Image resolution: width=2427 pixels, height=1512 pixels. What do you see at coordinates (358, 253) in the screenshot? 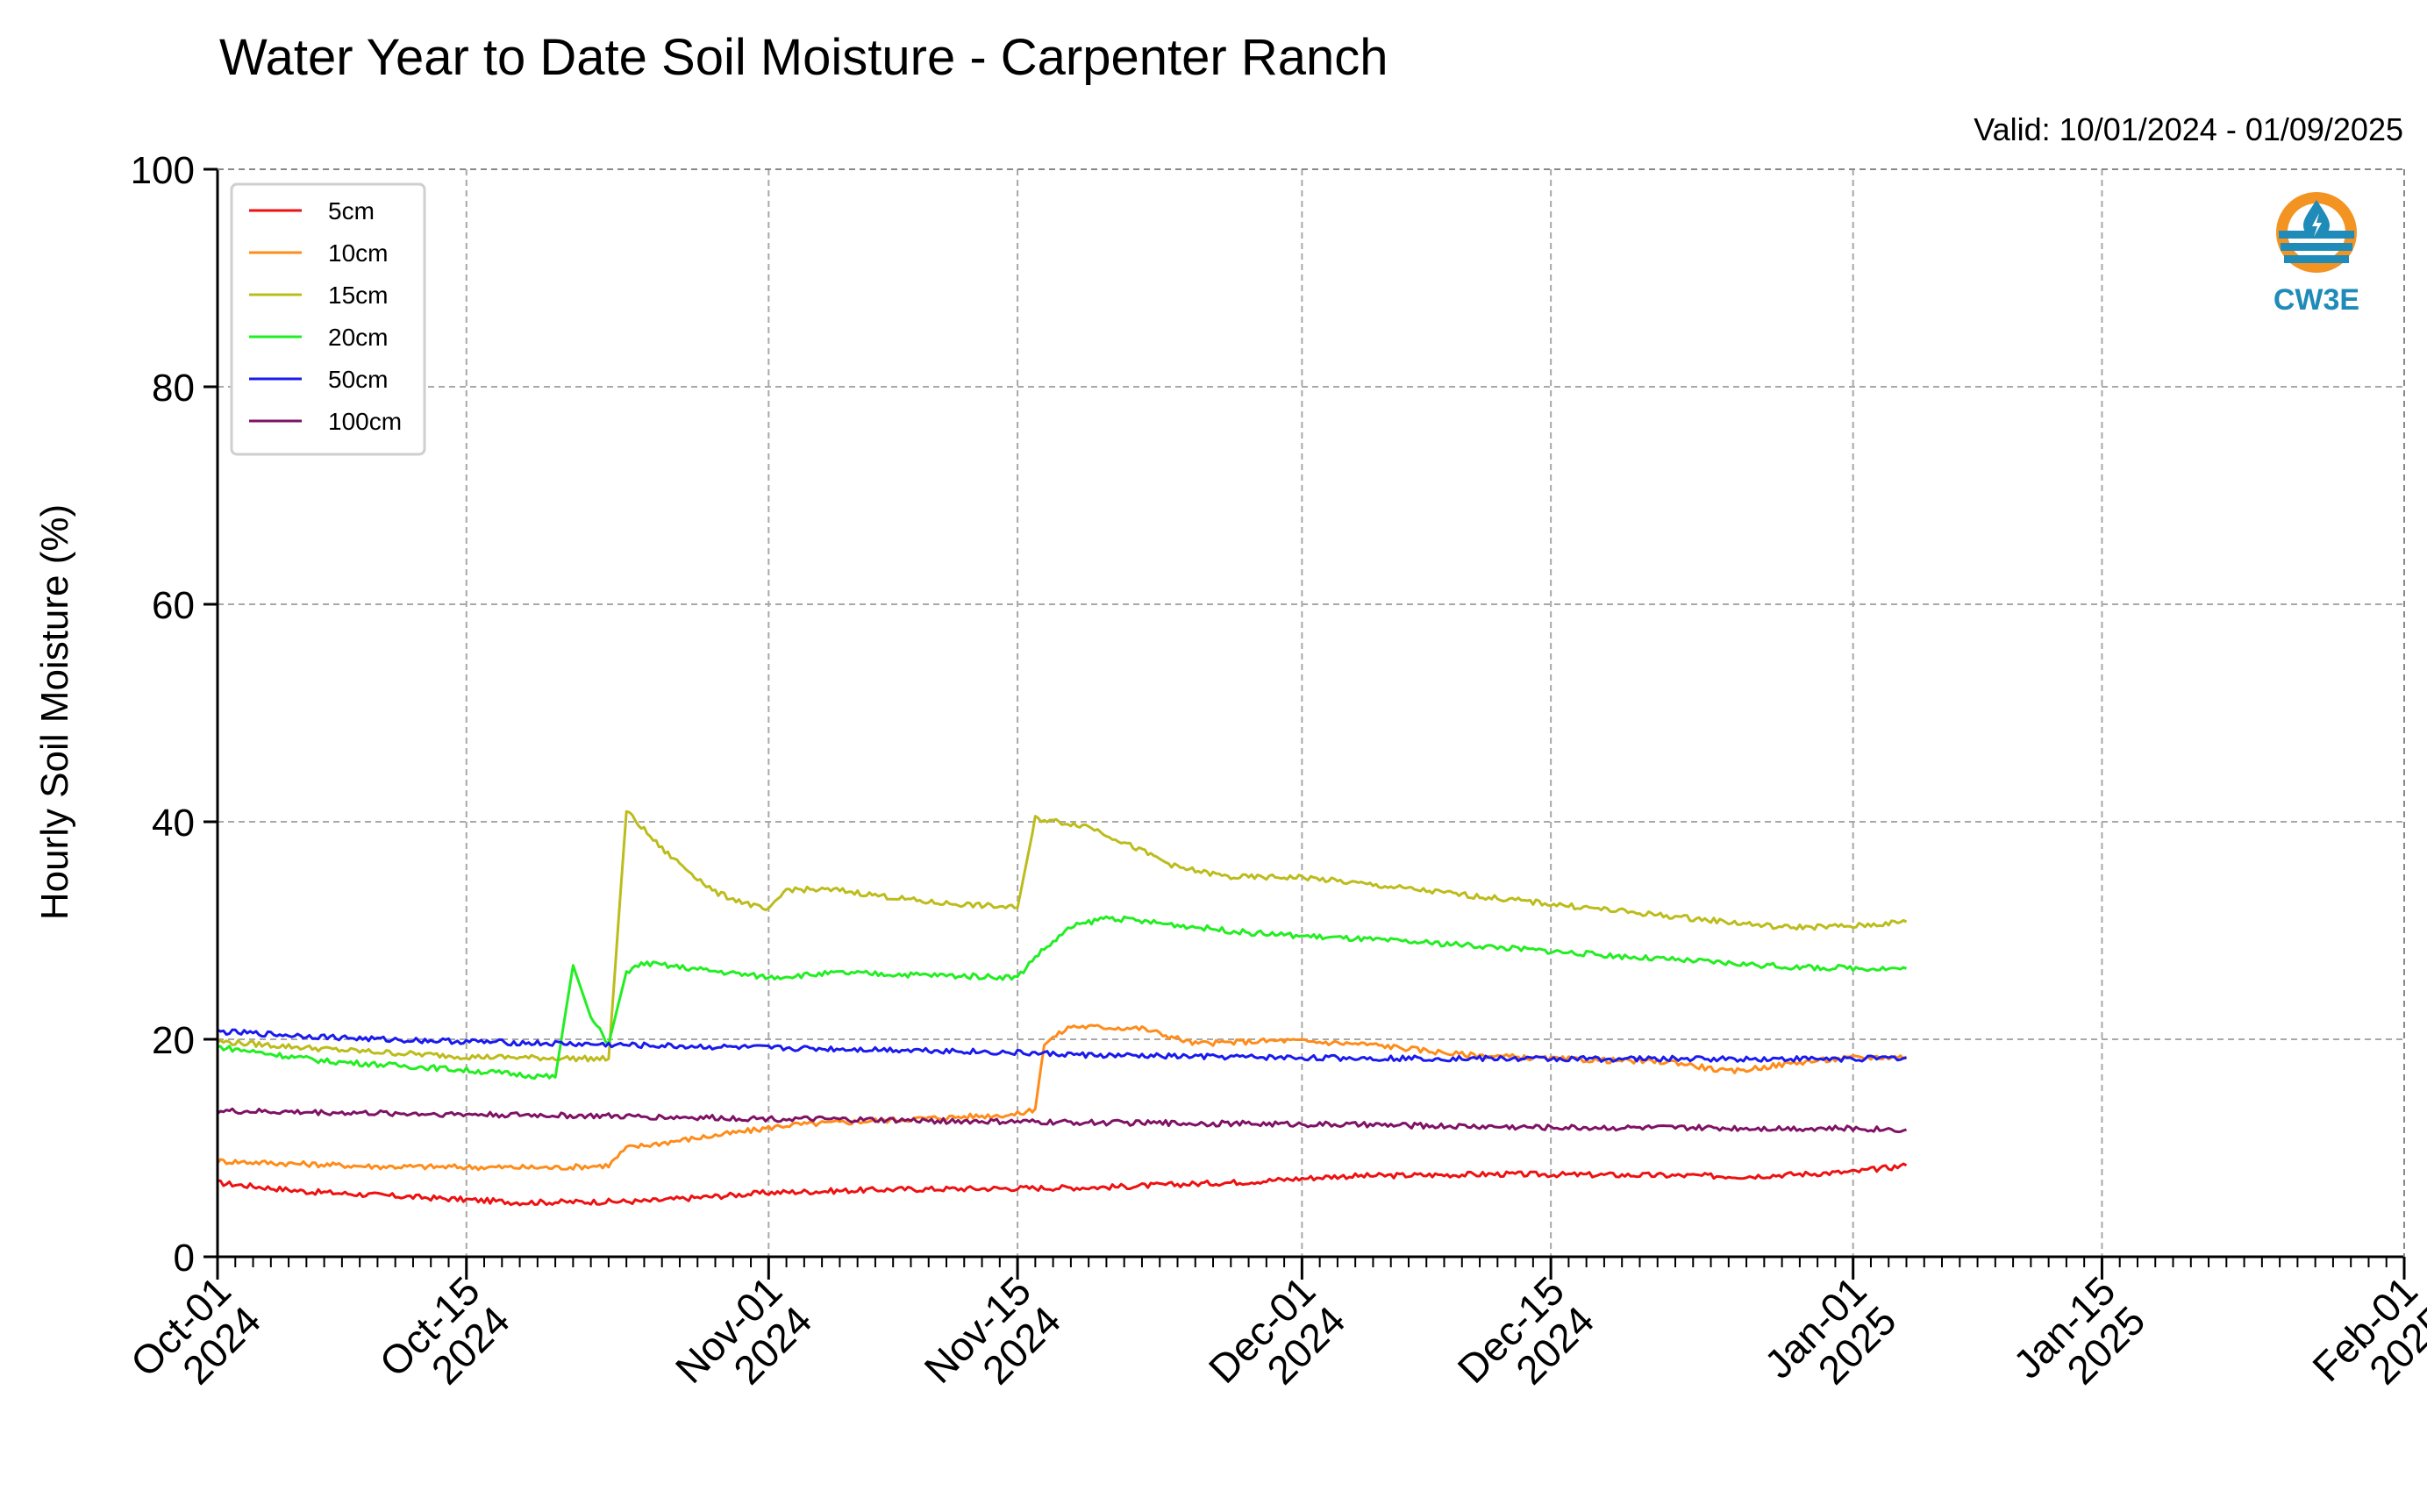
I see `legend-label: 10cm` at bounding box center [358, 253].